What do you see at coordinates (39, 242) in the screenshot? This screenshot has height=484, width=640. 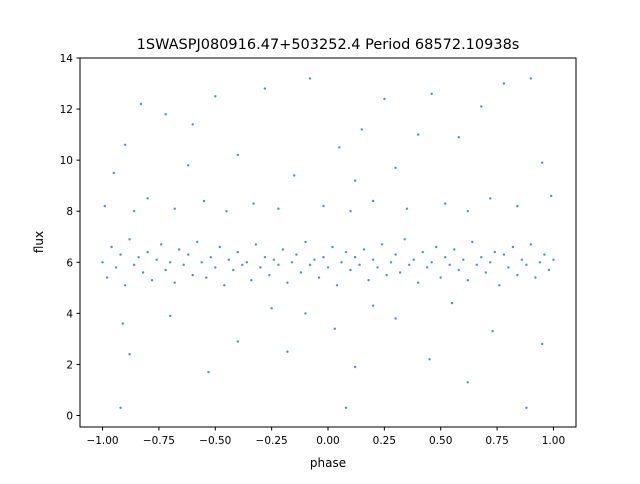 I see `y-axis-label: flux` at bounding box center [39, 242].